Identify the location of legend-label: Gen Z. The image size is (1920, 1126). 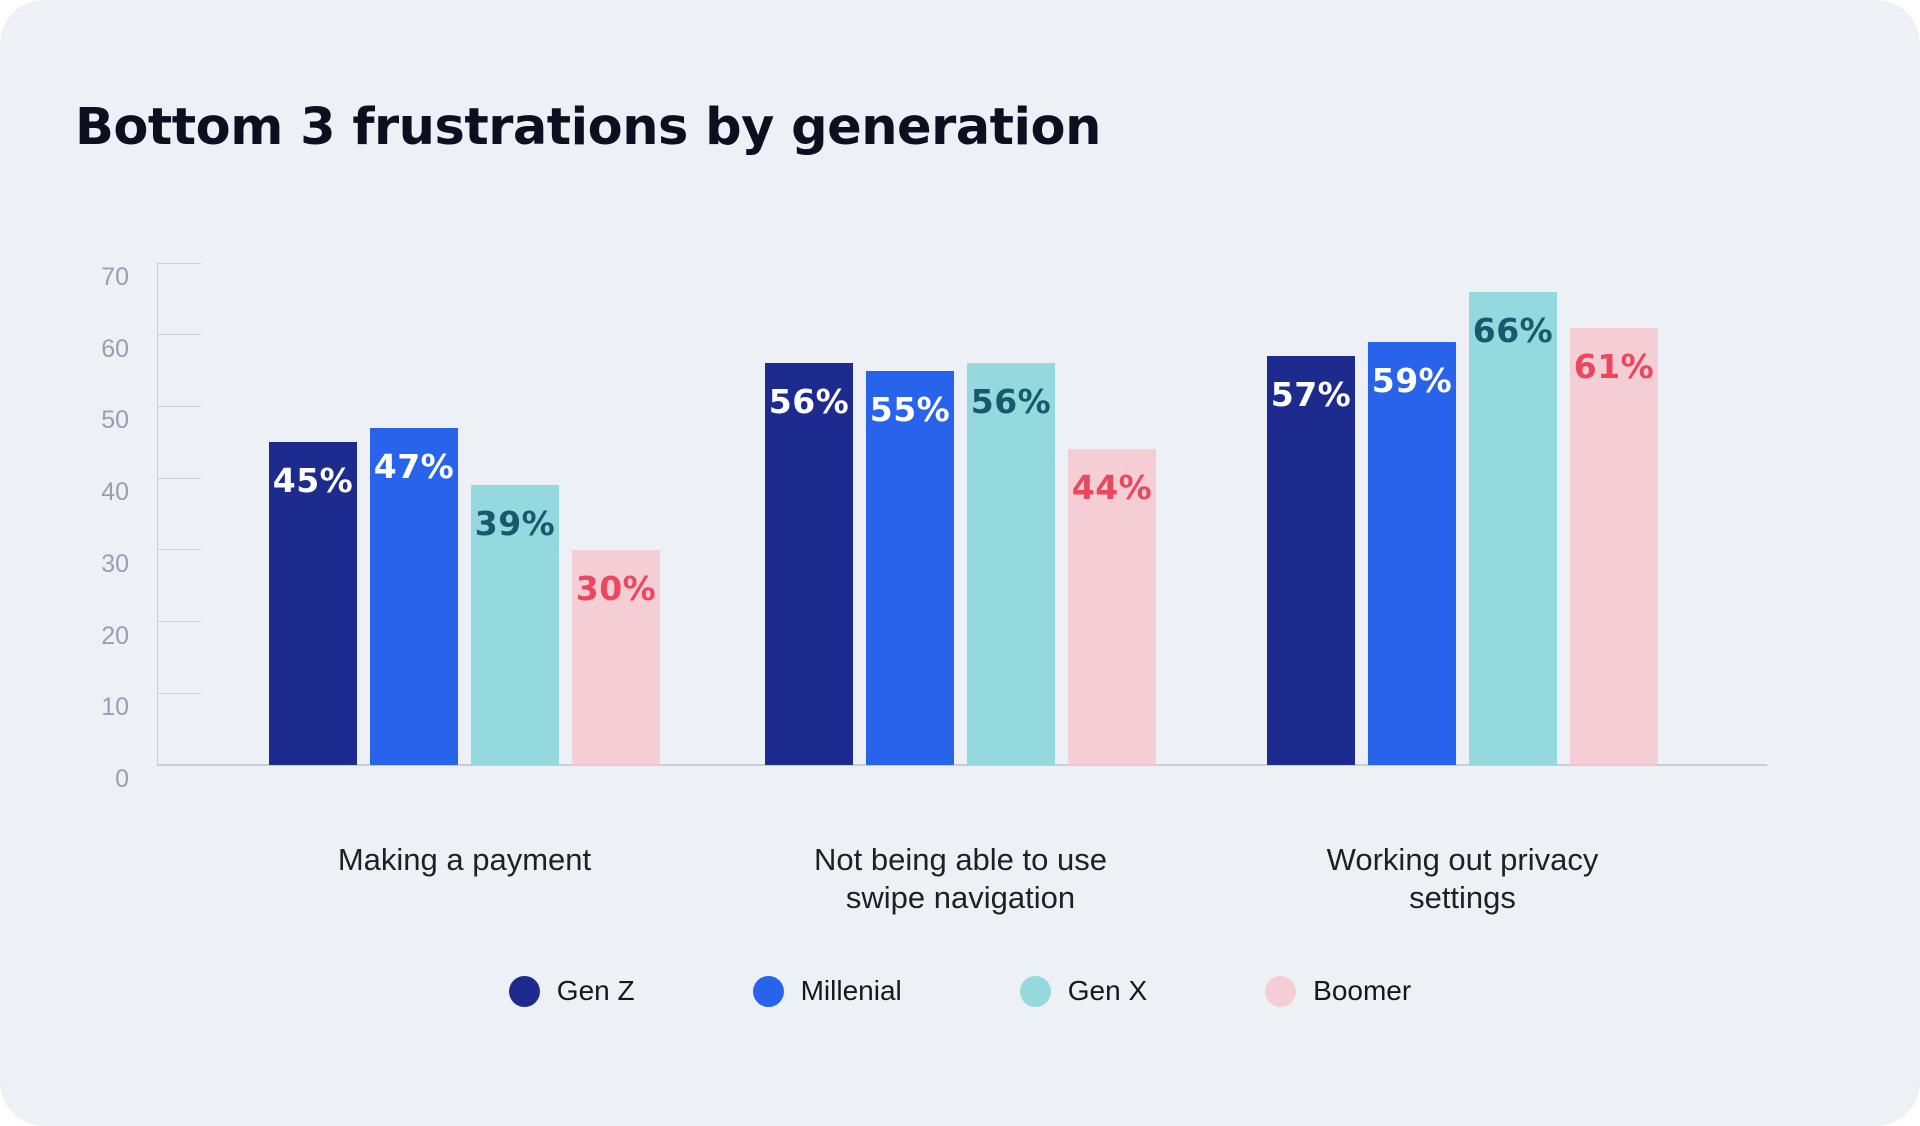
(595, 990).